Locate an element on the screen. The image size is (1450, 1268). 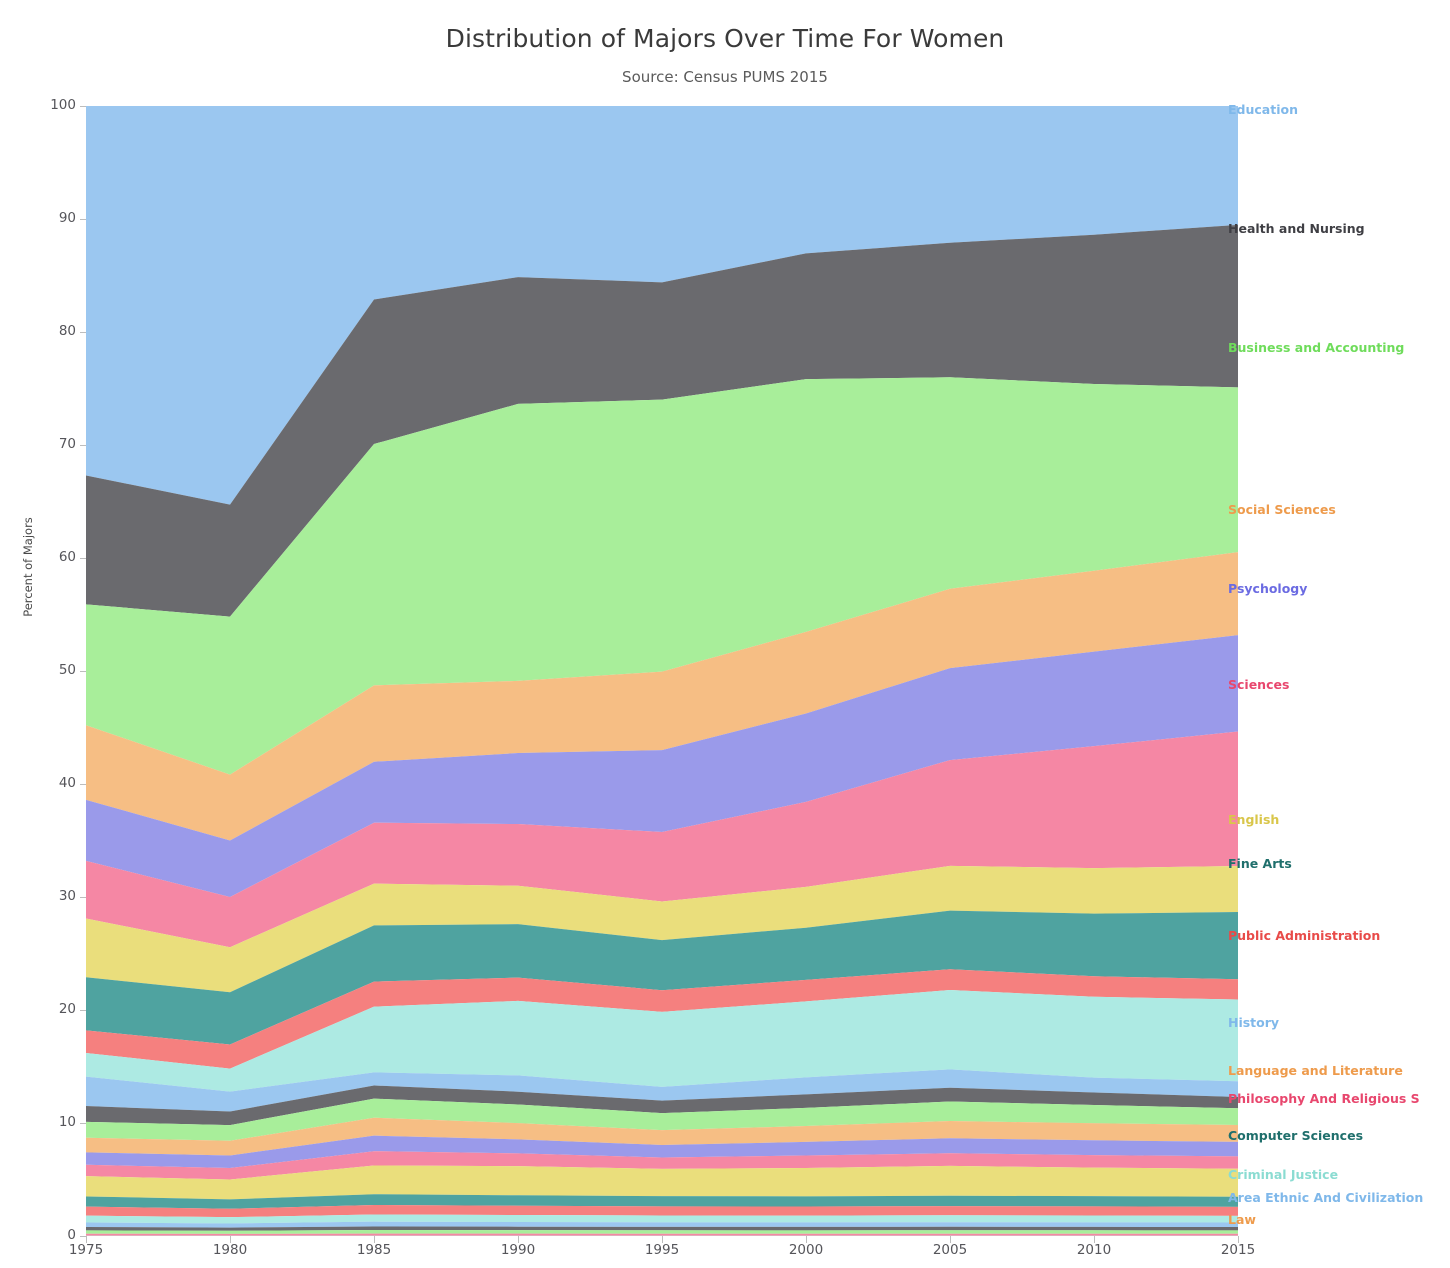
x-tick-label: 1985 is located at coordinates (374, 1250).